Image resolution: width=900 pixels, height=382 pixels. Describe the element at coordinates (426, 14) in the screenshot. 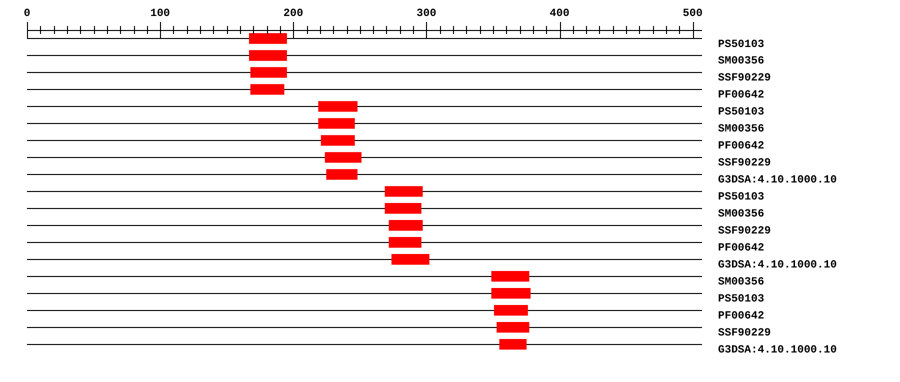

I see `x-tick-label: 300` at that location.